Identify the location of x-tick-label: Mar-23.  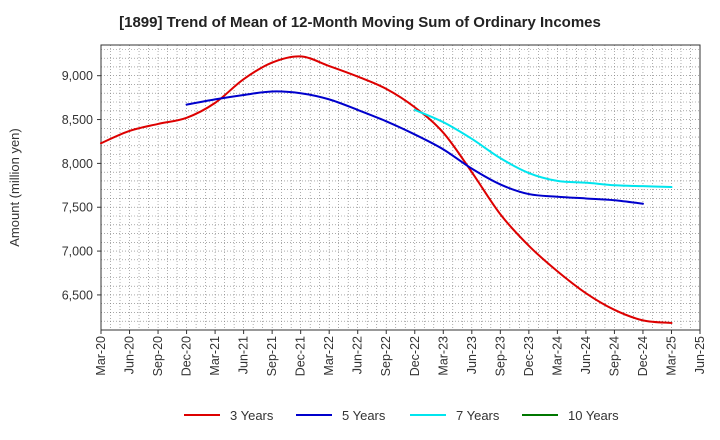
(443, 356).